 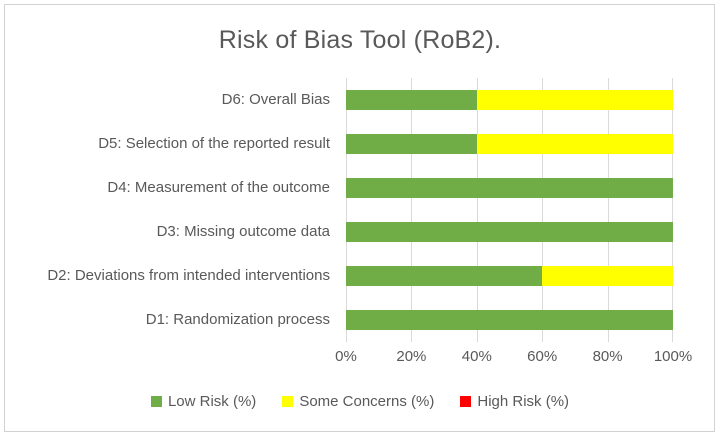 What do you see at coordinates (346, 356) in the screenshot?
I see `x-tick-label: 0%` at bounding box center [346, 356].